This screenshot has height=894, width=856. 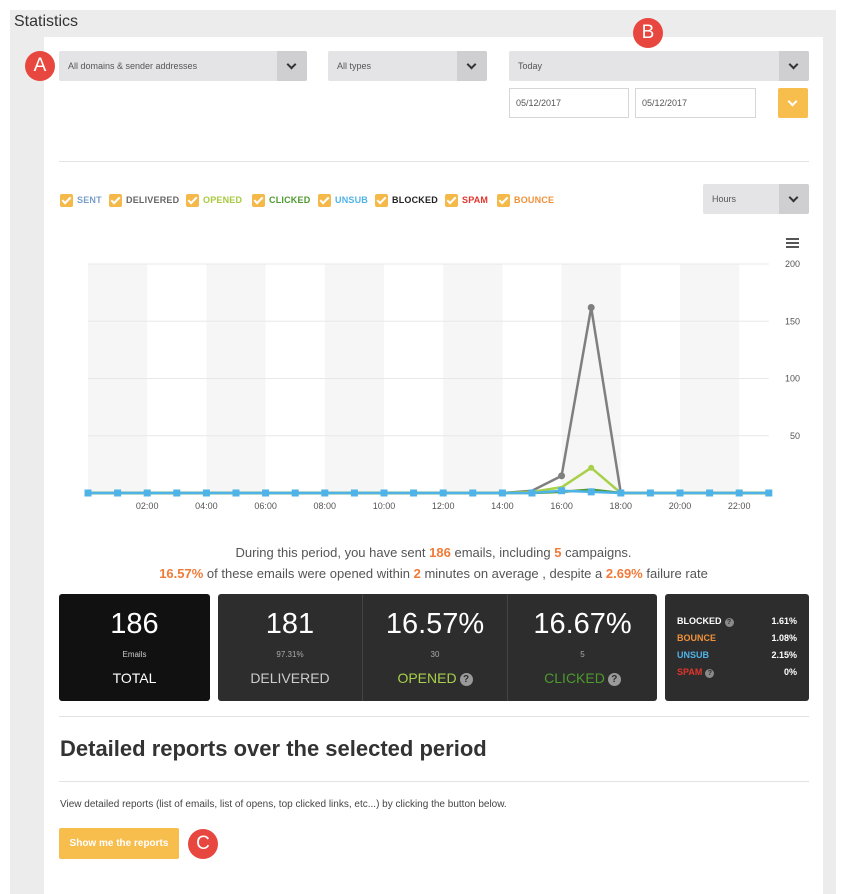 I want to click on campaign-count: 5, so click(x=558, y=552).